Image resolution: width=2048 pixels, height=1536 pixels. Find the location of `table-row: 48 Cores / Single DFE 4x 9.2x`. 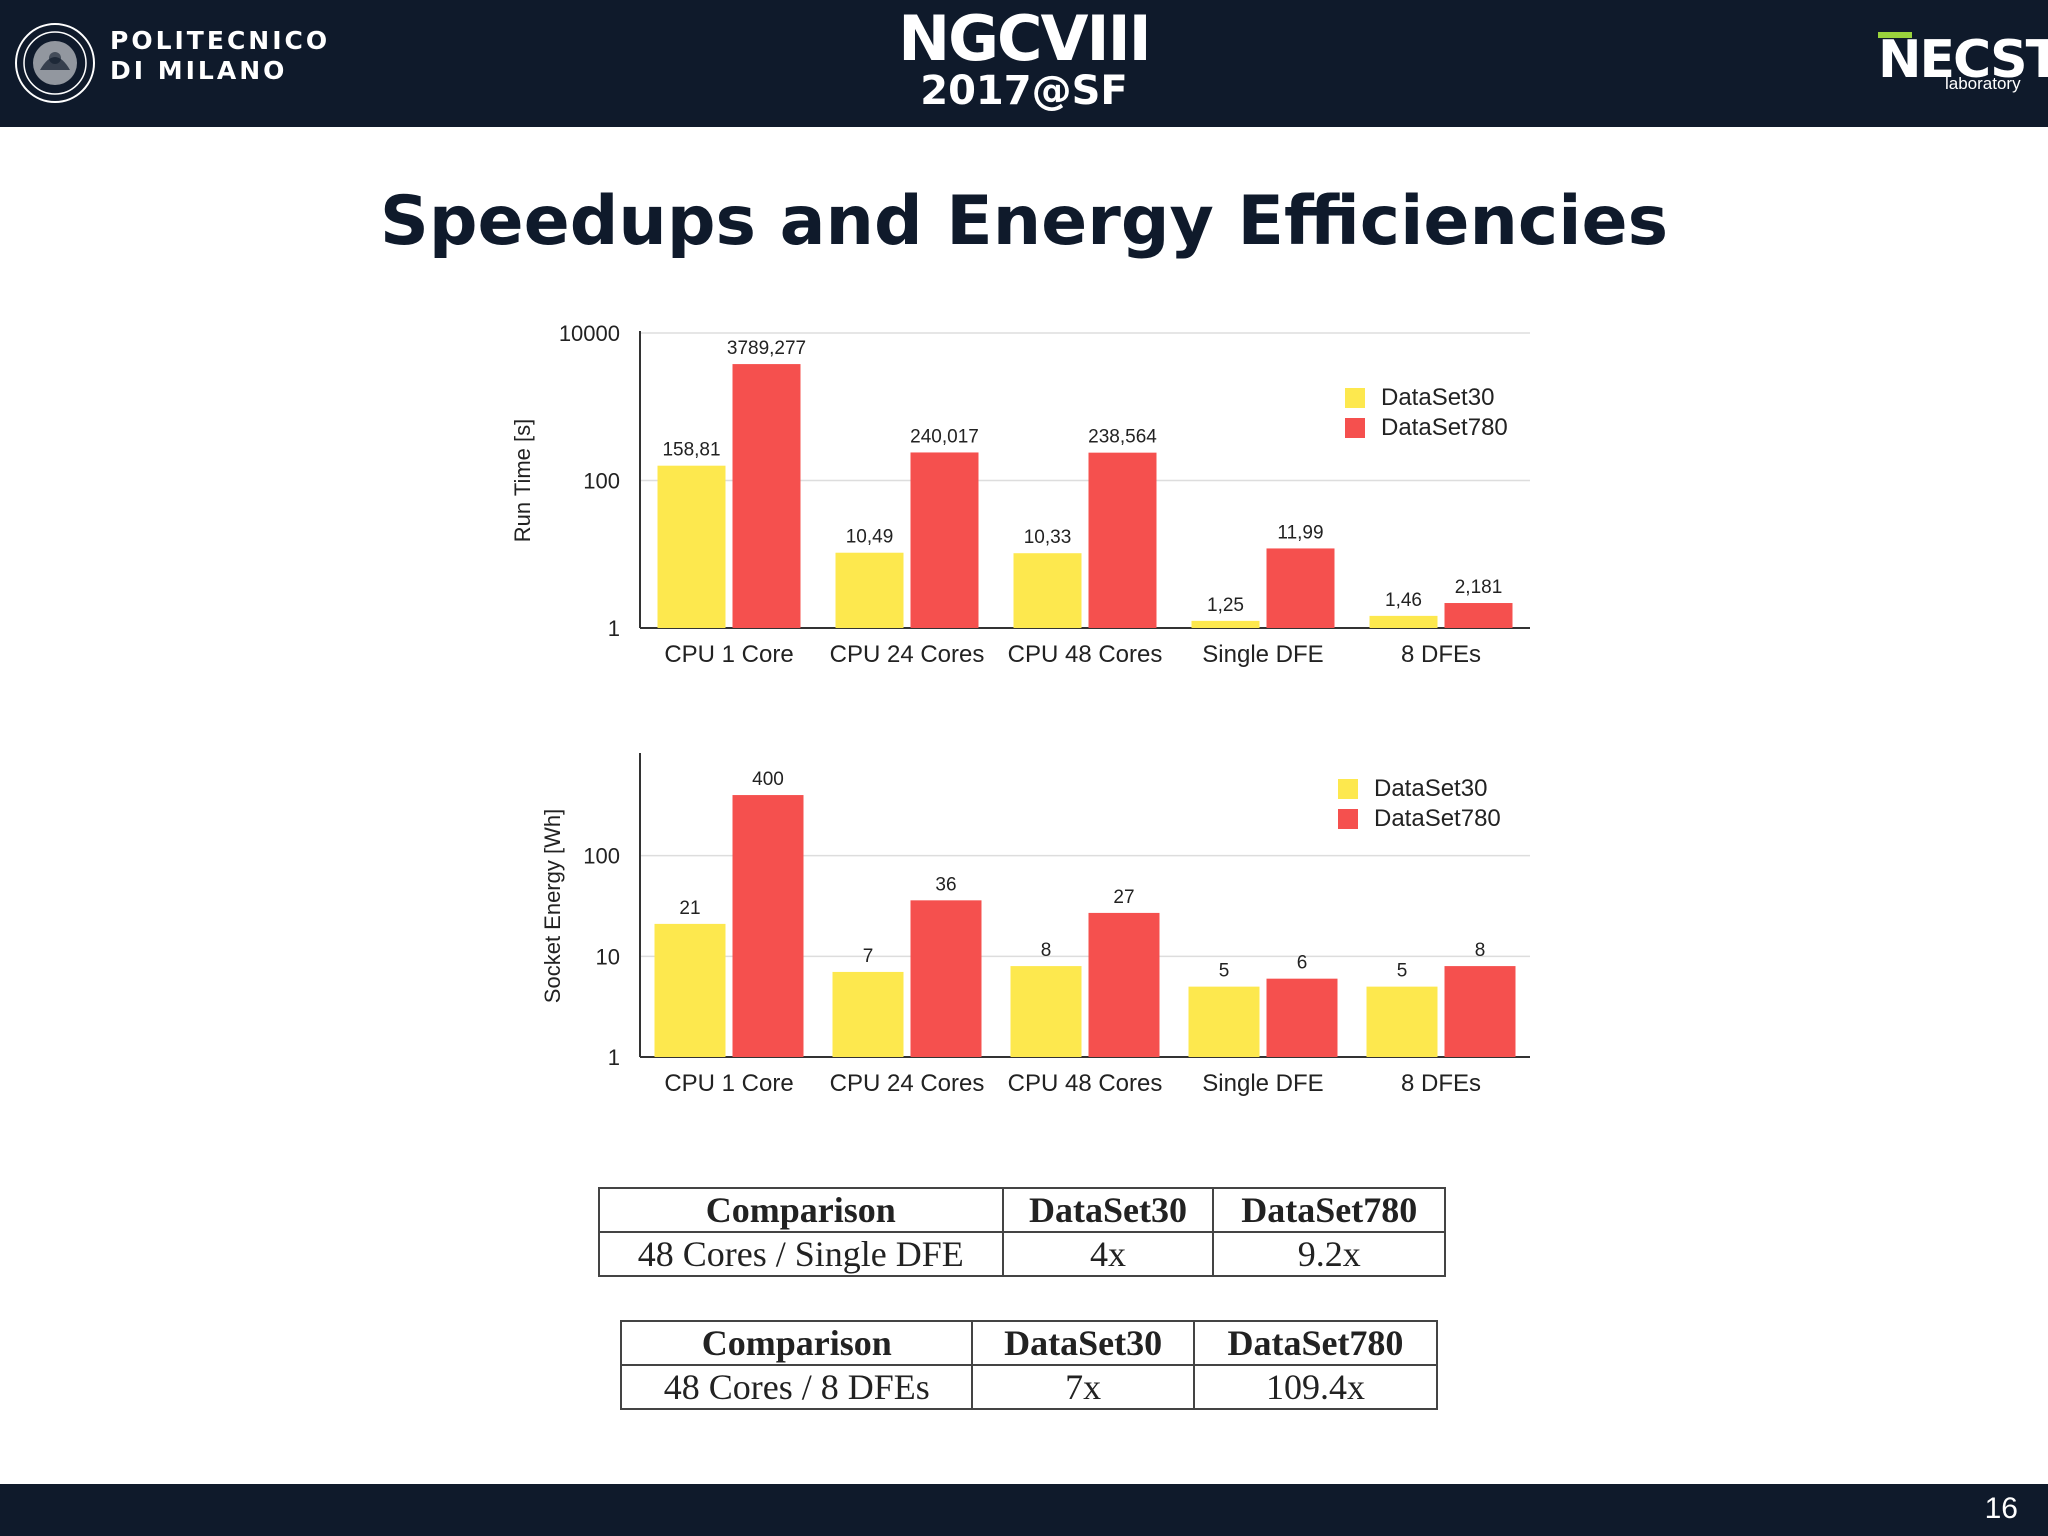

table-row: 48 Cores / Single DFE 4x 9.2x is located at coordinates (1022, 1254).